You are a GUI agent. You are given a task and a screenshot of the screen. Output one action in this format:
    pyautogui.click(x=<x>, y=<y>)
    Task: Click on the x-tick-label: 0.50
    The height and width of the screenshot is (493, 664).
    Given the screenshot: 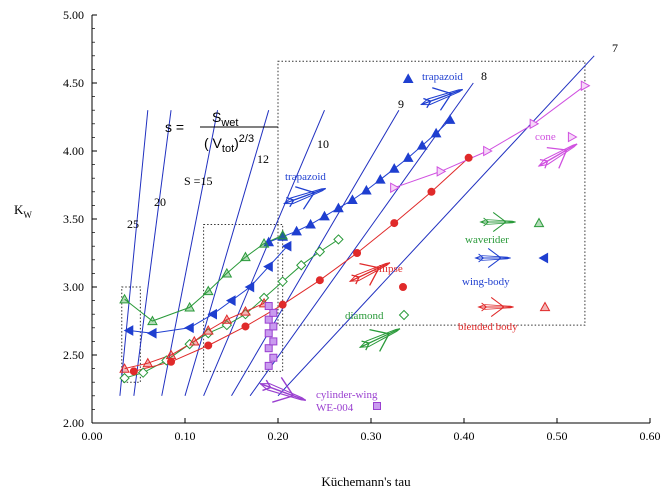 What is the action you would take?
    pyautogui.click(x=557, y=436)
    